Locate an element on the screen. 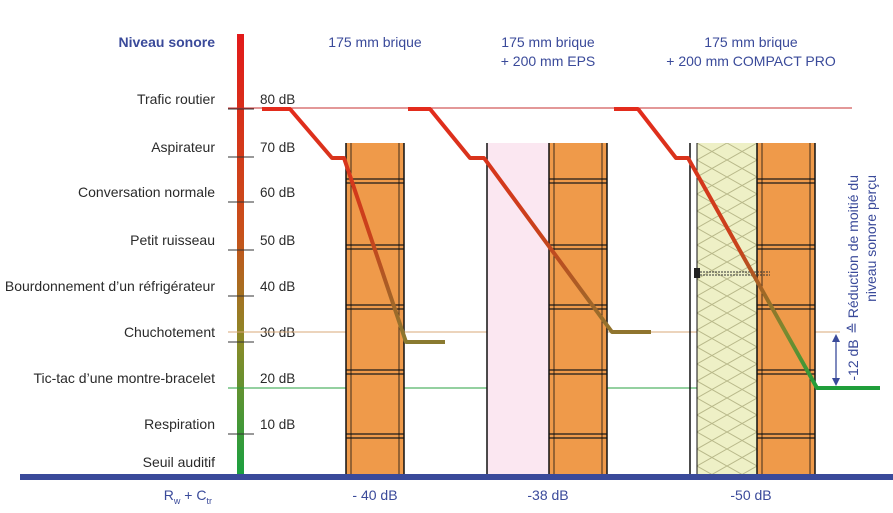 The height and width of the screenshot is (513, 893). reduction-value: -12 dB is located at coordinates (853, 359).